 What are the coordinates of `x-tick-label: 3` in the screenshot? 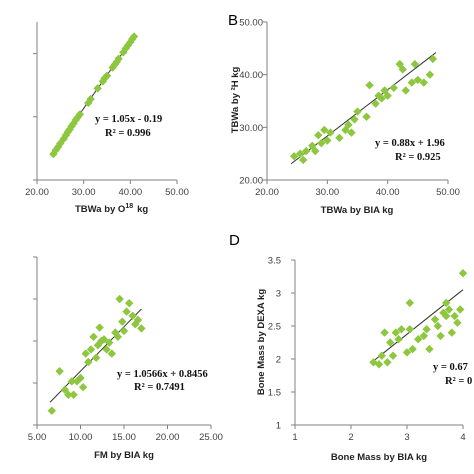 It's located at (406, 437).